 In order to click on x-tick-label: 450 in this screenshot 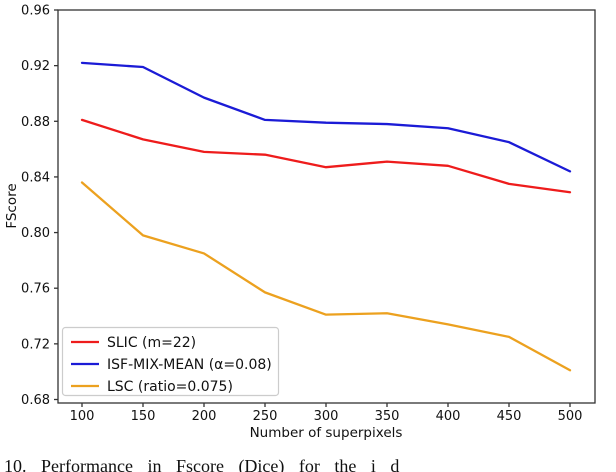, I will do `click(509, 416)`.